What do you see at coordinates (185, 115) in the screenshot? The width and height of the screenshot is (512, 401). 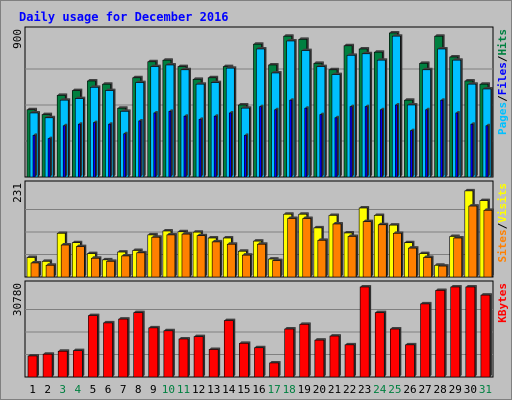 I see `files-bar-11-top` at bounding box center [185, 115].